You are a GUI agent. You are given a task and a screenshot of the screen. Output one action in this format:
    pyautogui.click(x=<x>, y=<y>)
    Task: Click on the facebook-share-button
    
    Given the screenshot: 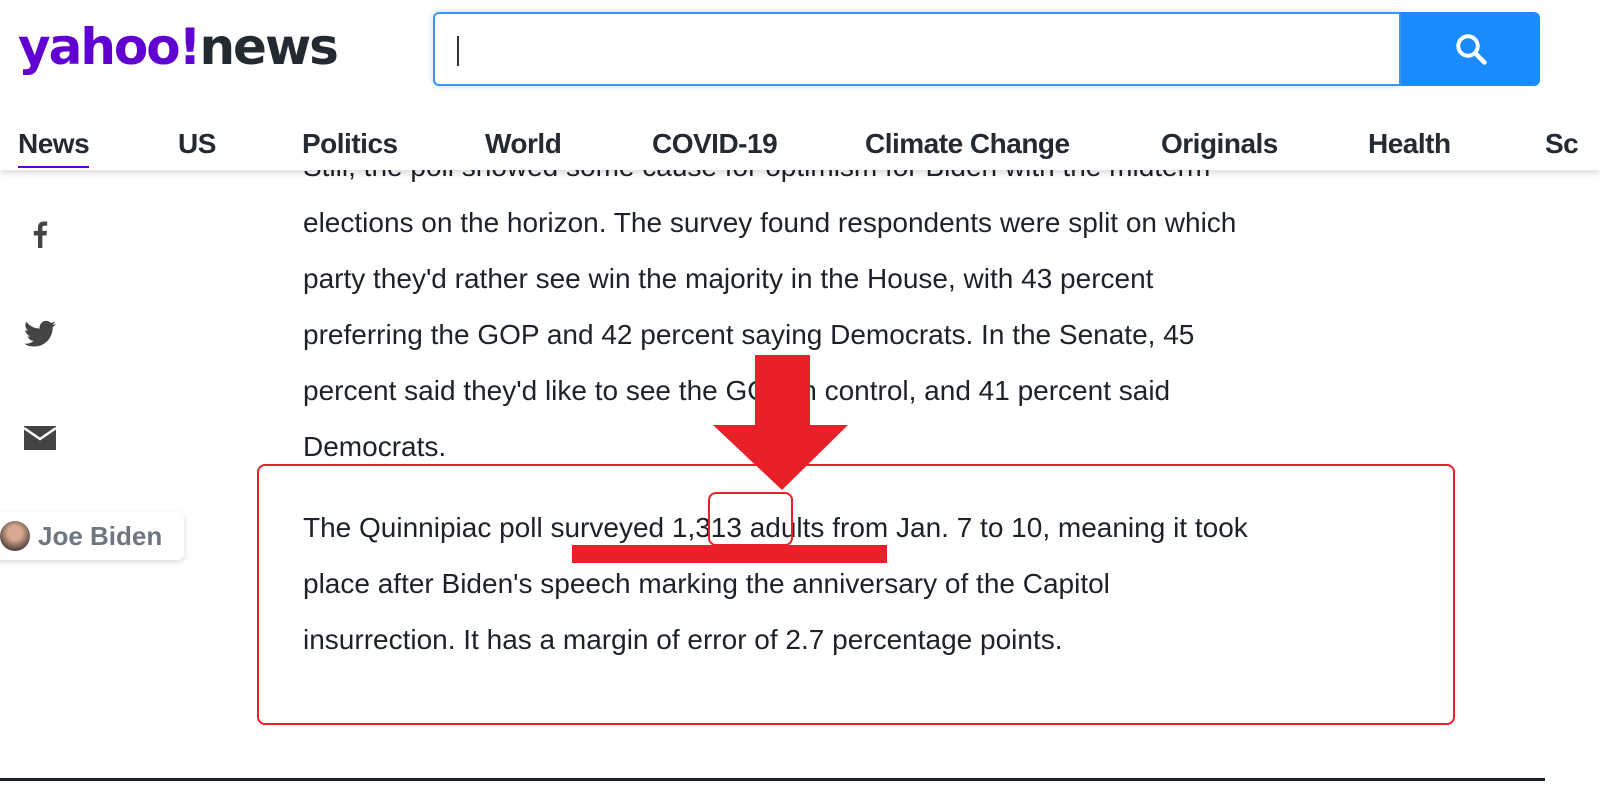 What is the action you would take?
    pyautogui.click(x=40, y=234)
    